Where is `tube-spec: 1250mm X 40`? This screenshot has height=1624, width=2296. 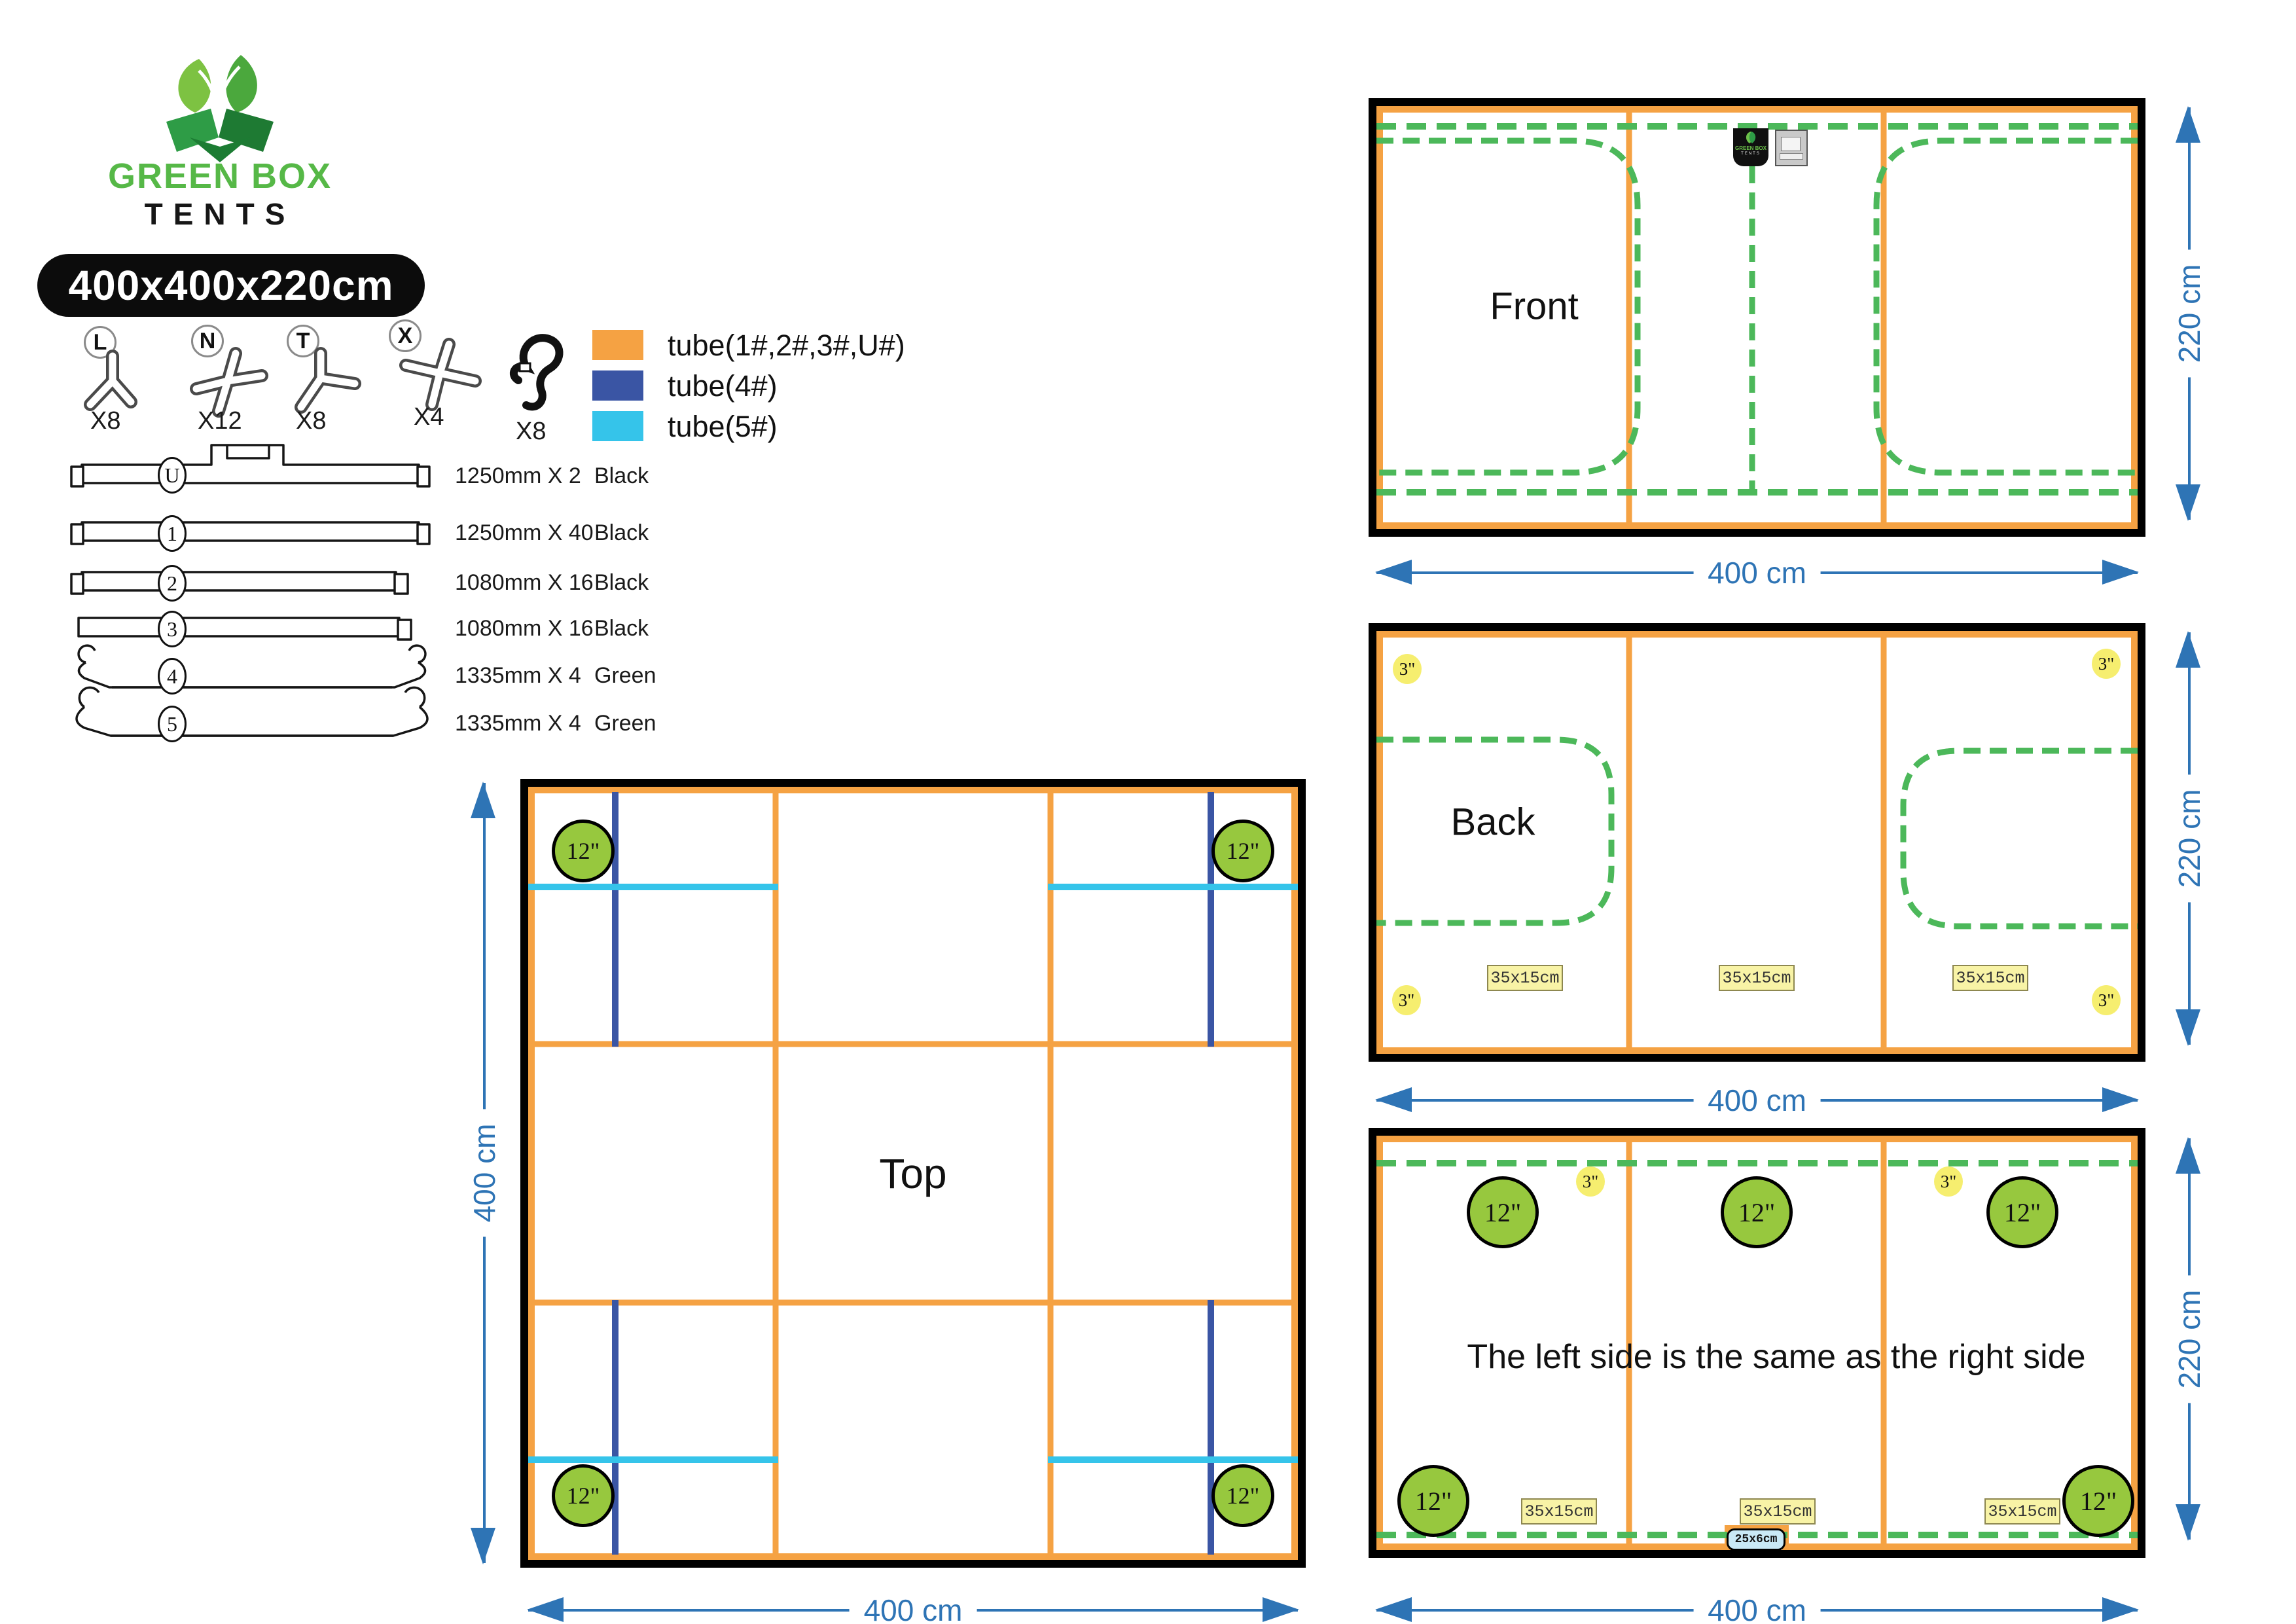
tube-spec: 1250mm X 40 is located at coordinates (524, 532).